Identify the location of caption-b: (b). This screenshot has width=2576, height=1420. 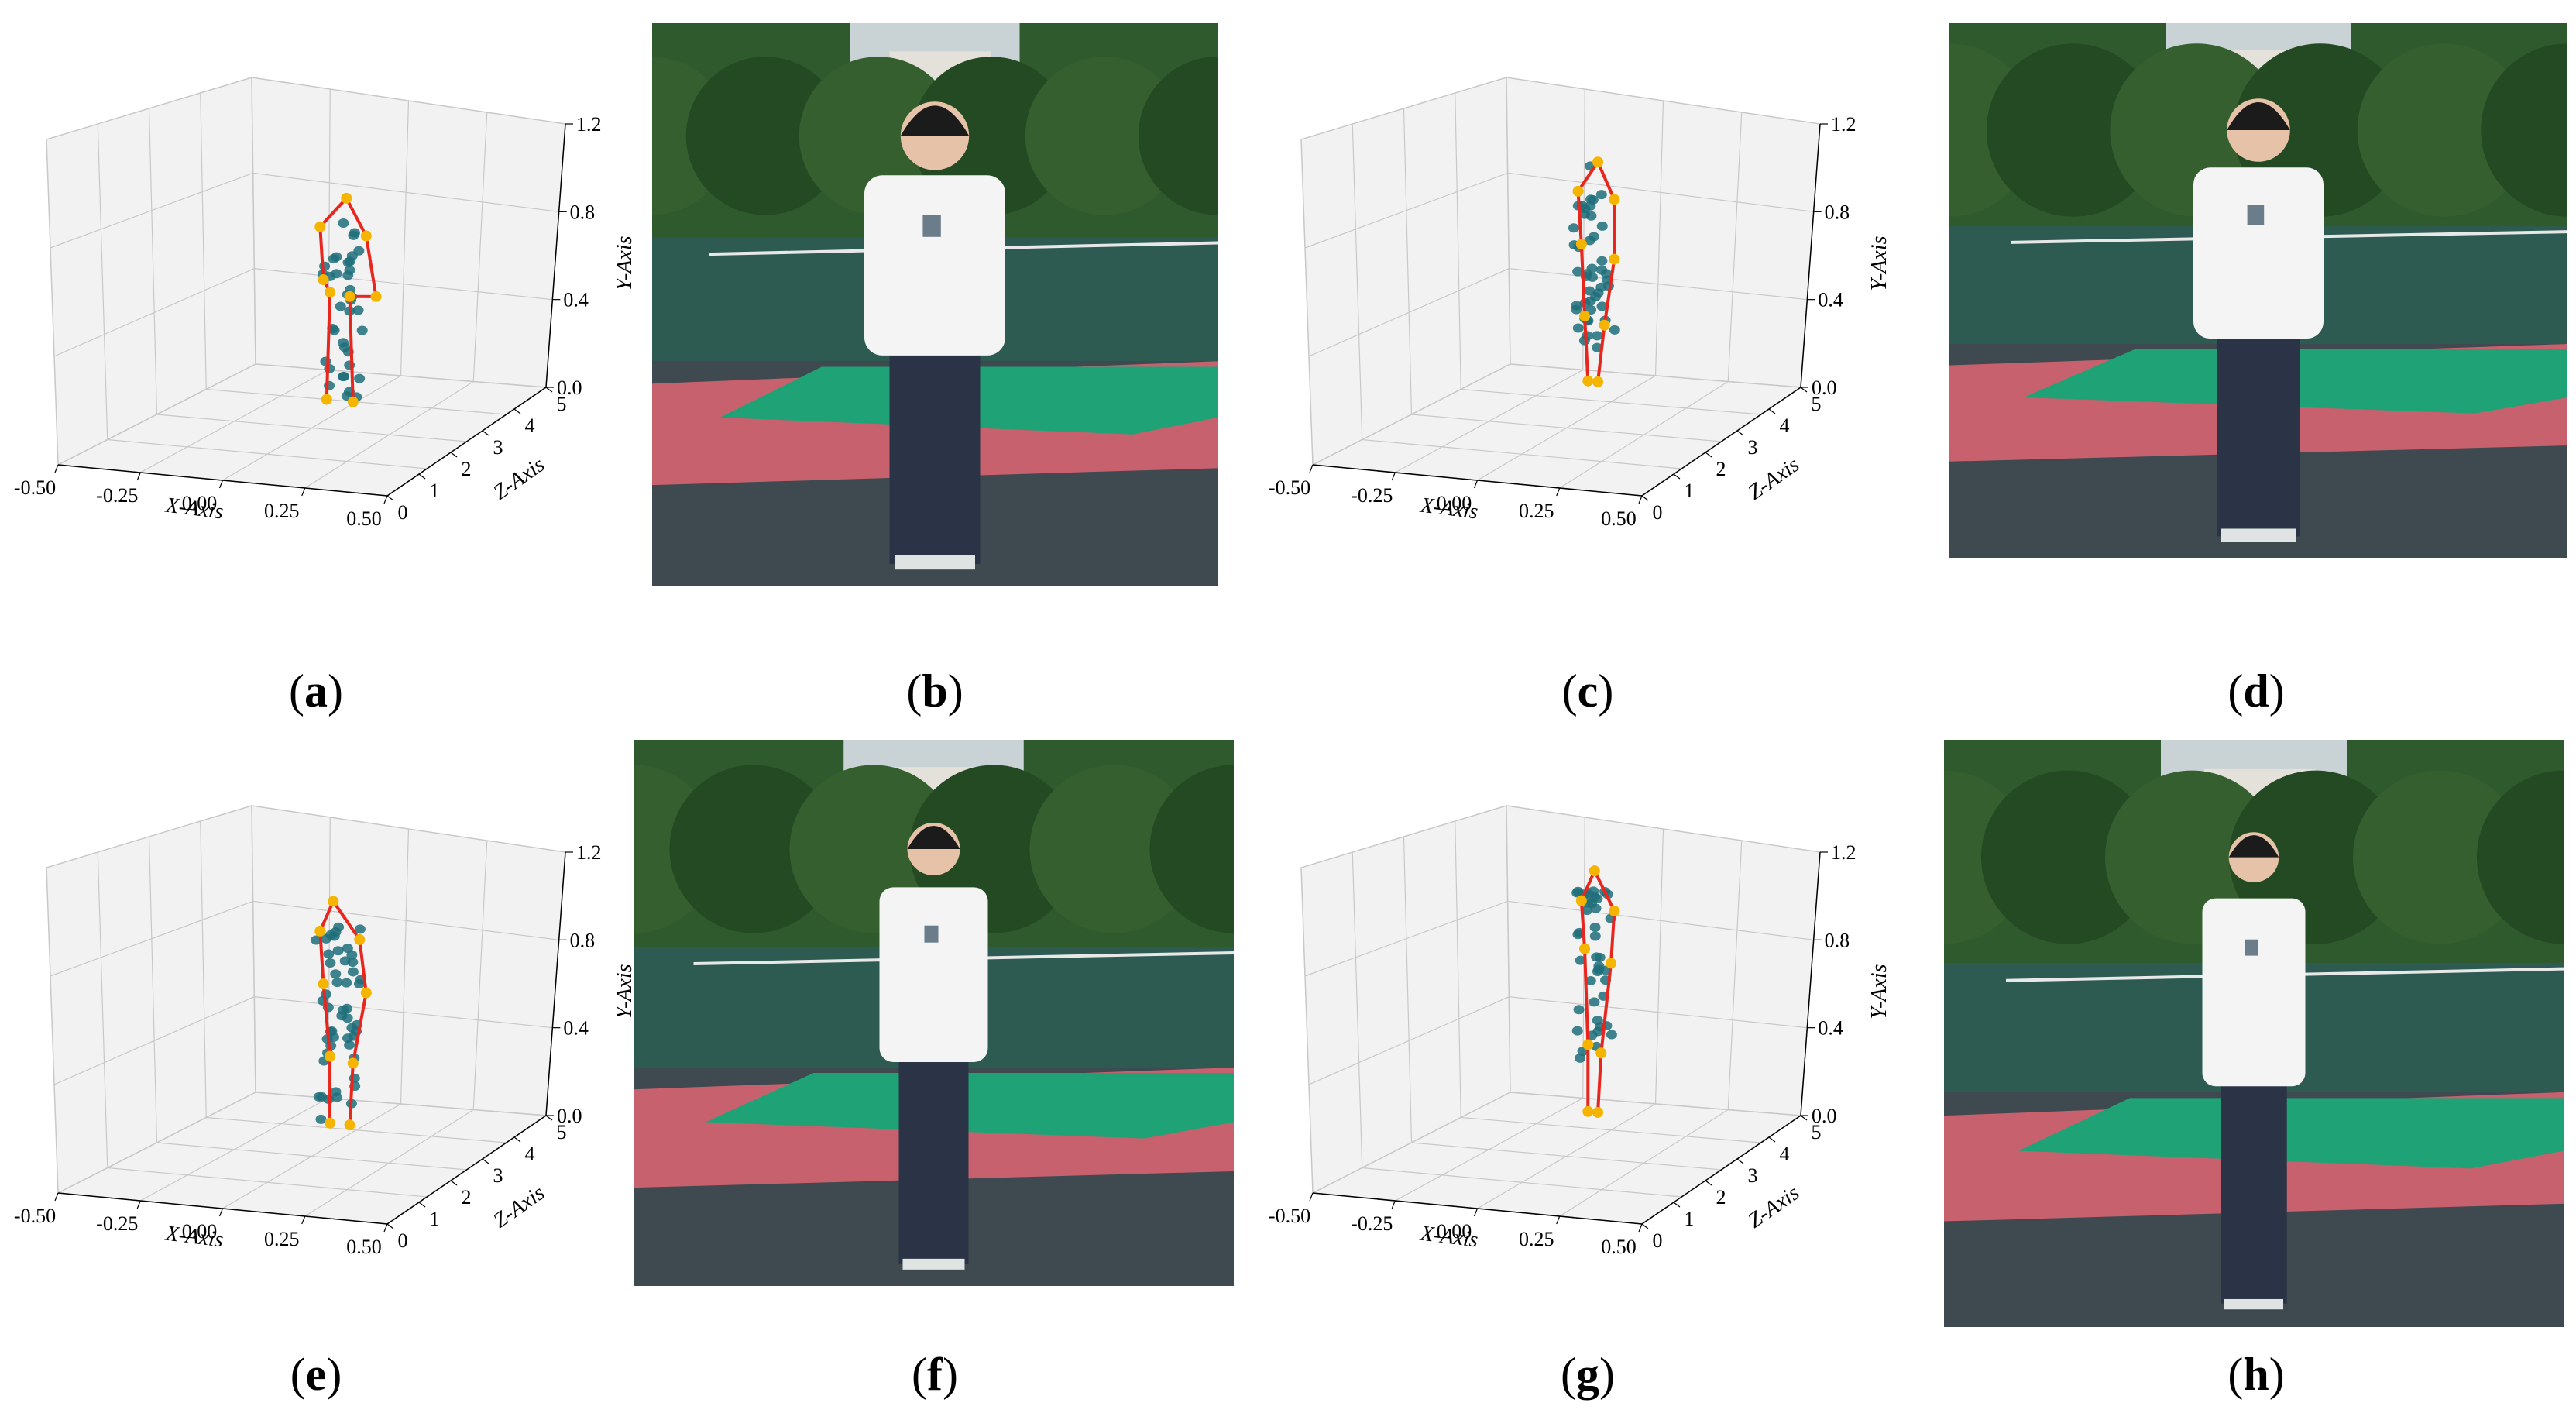
(934, 691).